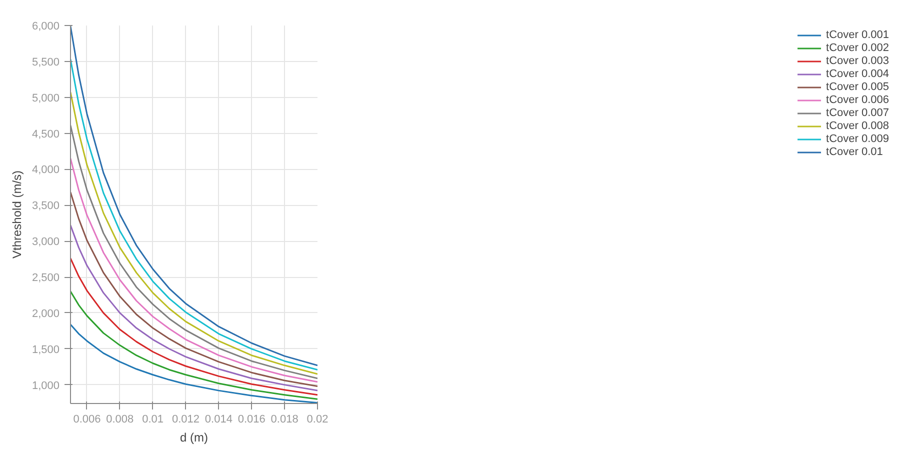  I want to click on legend-label: tCover 0.01, so click(854, 152).